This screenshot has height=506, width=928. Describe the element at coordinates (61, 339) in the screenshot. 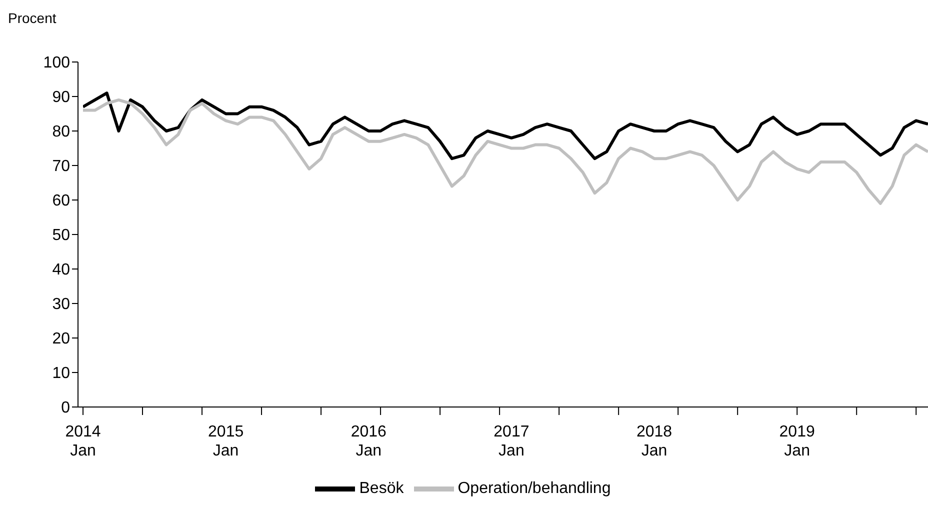

I see `y-tick-label: 20` at that location.